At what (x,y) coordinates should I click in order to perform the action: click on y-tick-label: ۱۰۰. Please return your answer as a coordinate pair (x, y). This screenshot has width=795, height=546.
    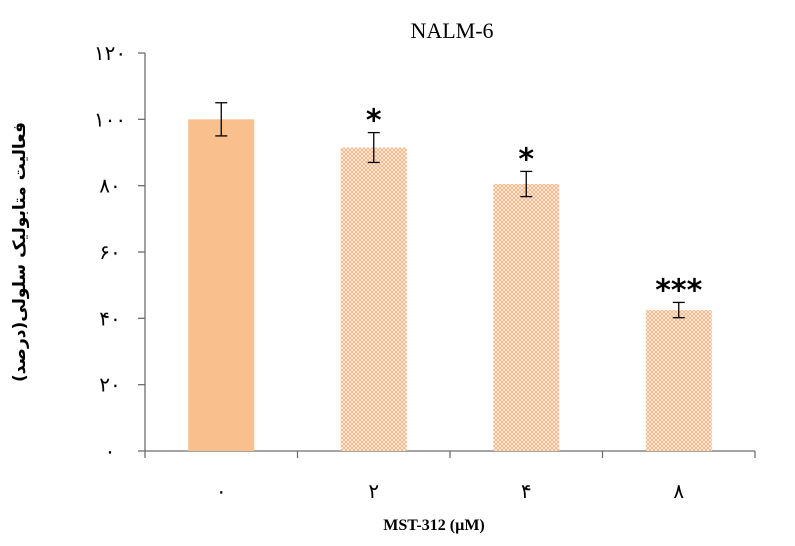
    Looking at the image, I should click on (110, 120).